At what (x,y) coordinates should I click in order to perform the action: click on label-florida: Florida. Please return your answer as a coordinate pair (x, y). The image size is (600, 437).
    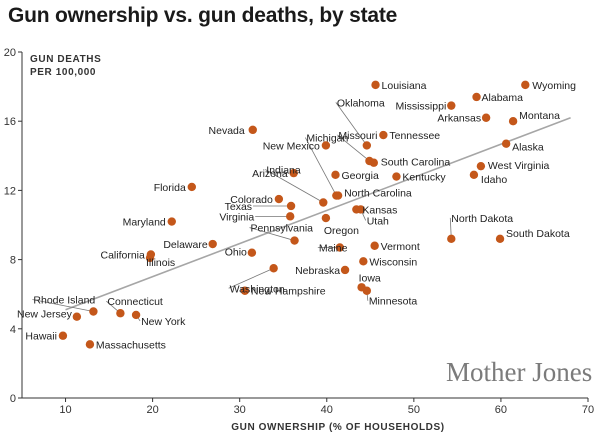
    Looking at the image, I should click on (170, 188).